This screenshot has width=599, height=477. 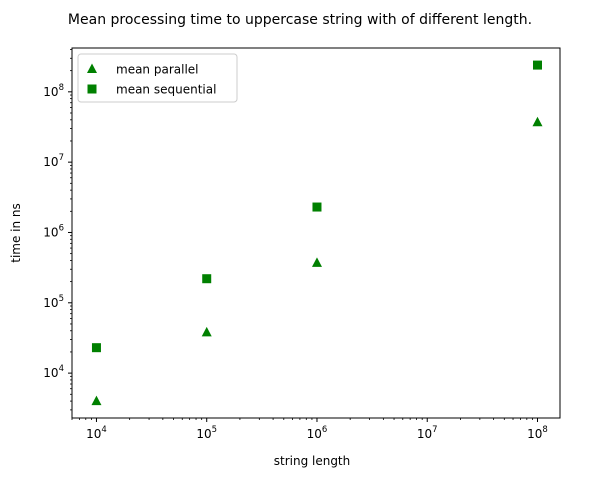 I want to click on y-tick-label: 10⁶, so click(x=53, y=231).